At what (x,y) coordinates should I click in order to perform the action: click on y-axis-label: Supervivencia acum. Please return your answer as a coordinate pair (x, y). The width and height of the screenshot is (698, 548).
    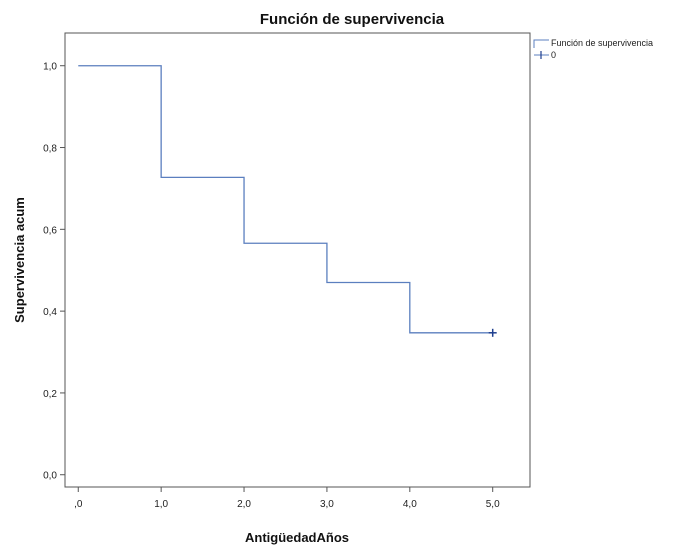
    Looking at the image, I should click on (19, 260).